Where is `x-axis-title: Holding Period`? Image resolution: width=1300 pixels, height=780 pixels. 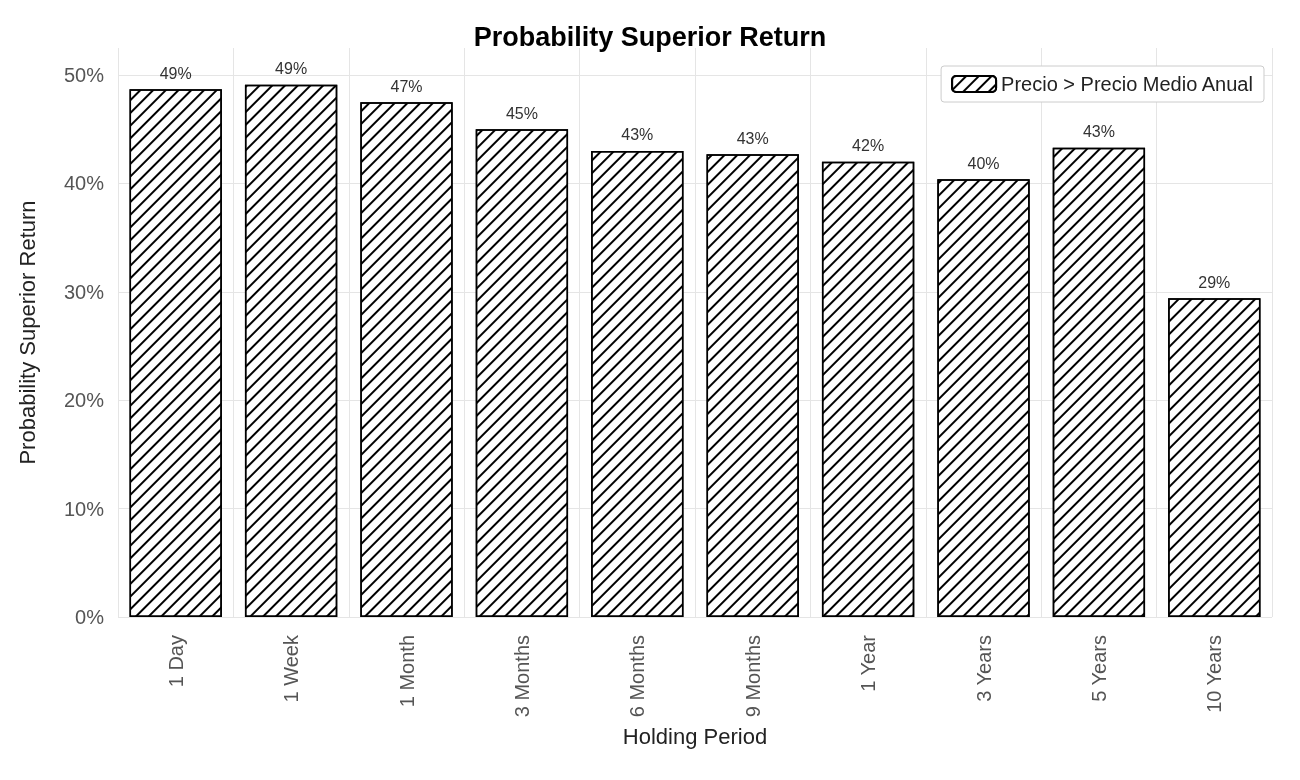 x-axis-title: Holding Period is located at coordinates (695, 736).